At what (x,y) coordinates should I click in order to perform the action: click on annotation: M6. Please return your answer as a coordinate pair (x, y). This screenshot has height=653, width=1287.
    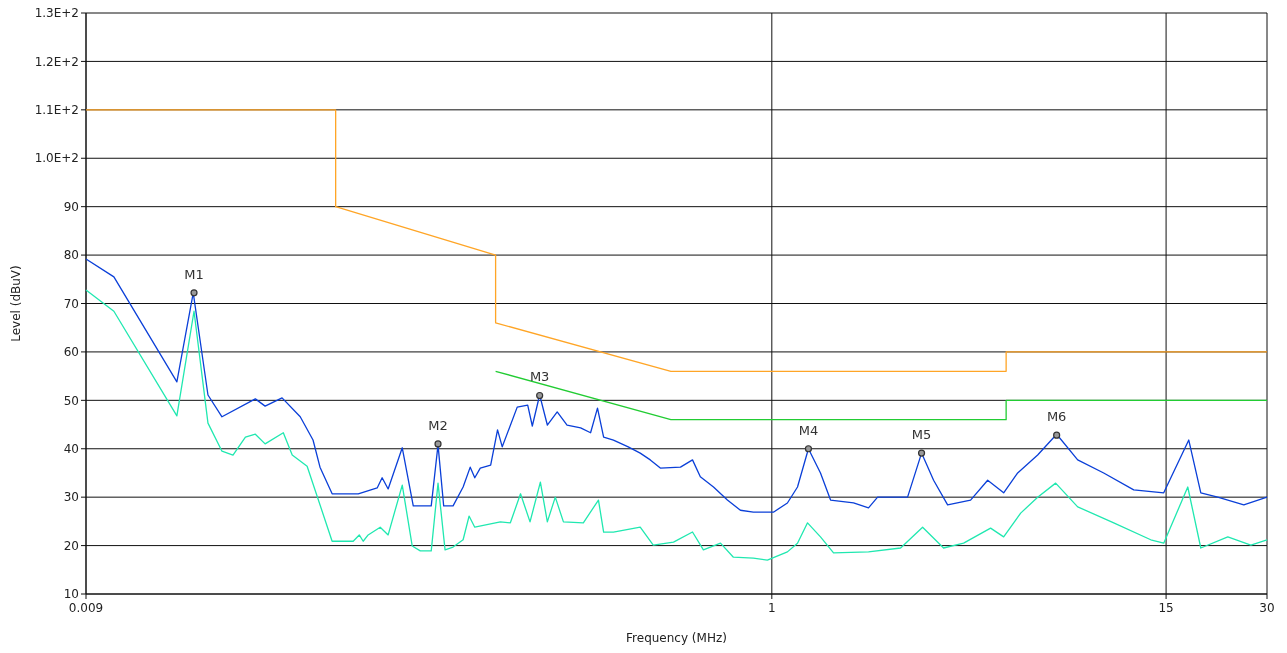
    Looking at the image, I should click on (1056, 417).